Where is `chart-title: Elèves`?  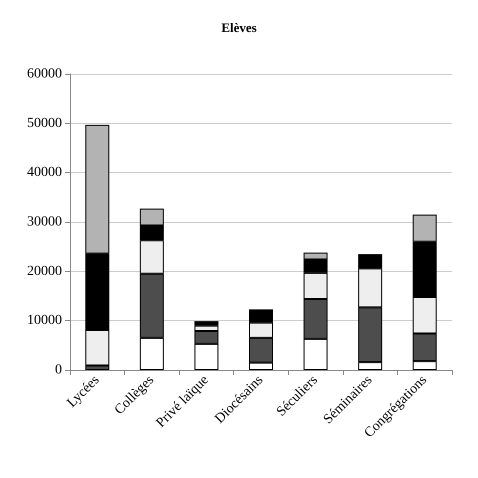
chart-title: Elèves is located at coordinates (239, 27).